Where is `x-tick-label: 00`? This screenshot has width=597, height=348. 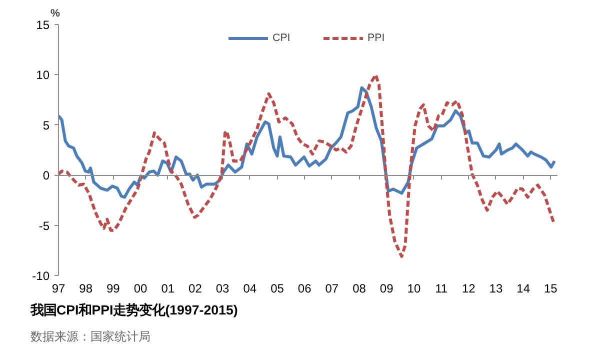
x-tick-label: 00 is located at coordinates (141, 289).